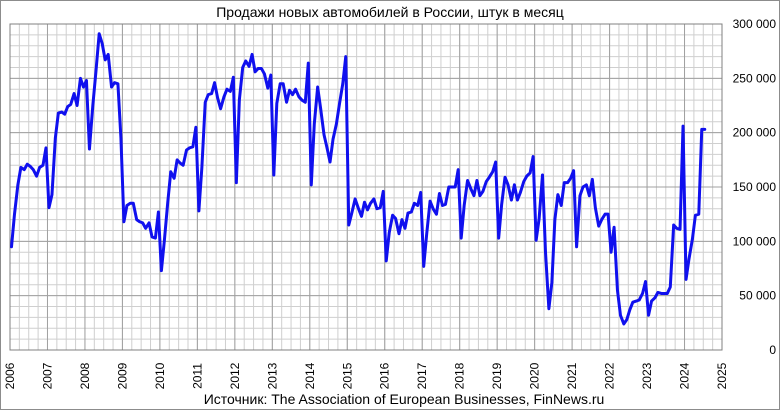 This screenshot has height=410, width=780. I want to click on x-tick-label: 2008, so click(85, 375).